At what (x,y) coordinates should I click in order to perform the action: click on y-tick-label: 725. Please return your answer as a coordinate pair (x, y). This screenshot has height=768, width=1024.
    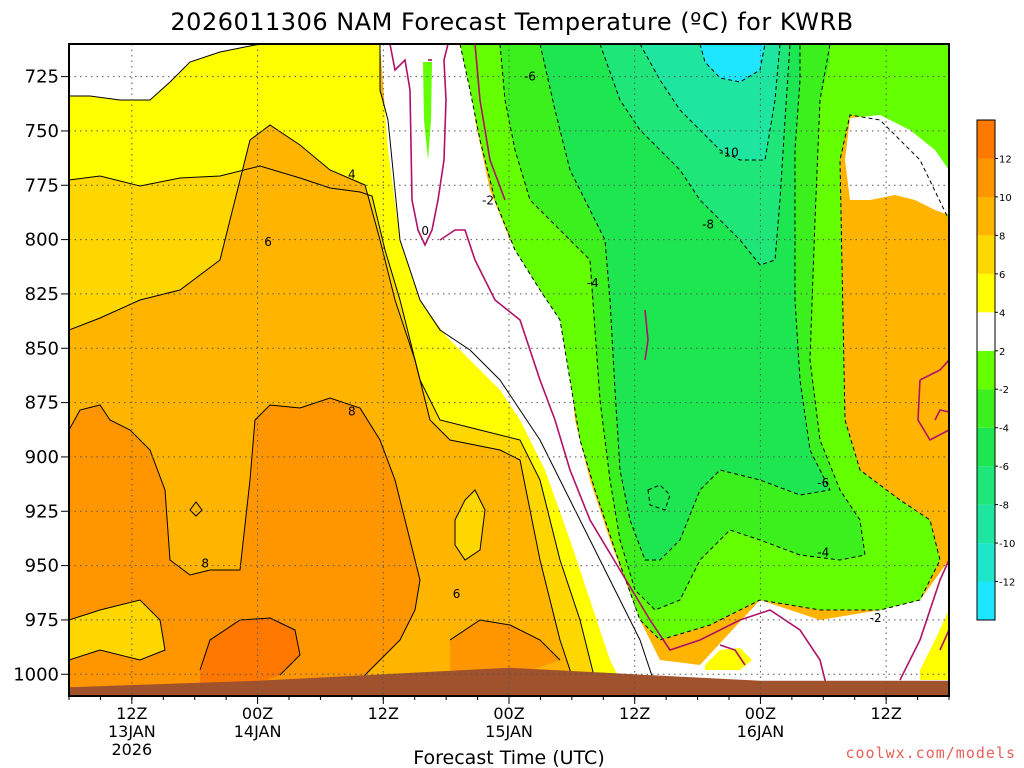
    Looking at the image, I should click on (42, 77).